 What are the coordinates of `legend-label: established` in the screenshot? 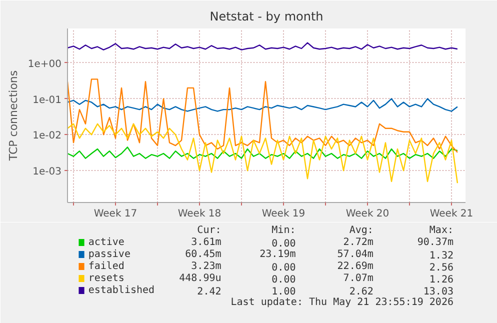 It's located at (121, 290).